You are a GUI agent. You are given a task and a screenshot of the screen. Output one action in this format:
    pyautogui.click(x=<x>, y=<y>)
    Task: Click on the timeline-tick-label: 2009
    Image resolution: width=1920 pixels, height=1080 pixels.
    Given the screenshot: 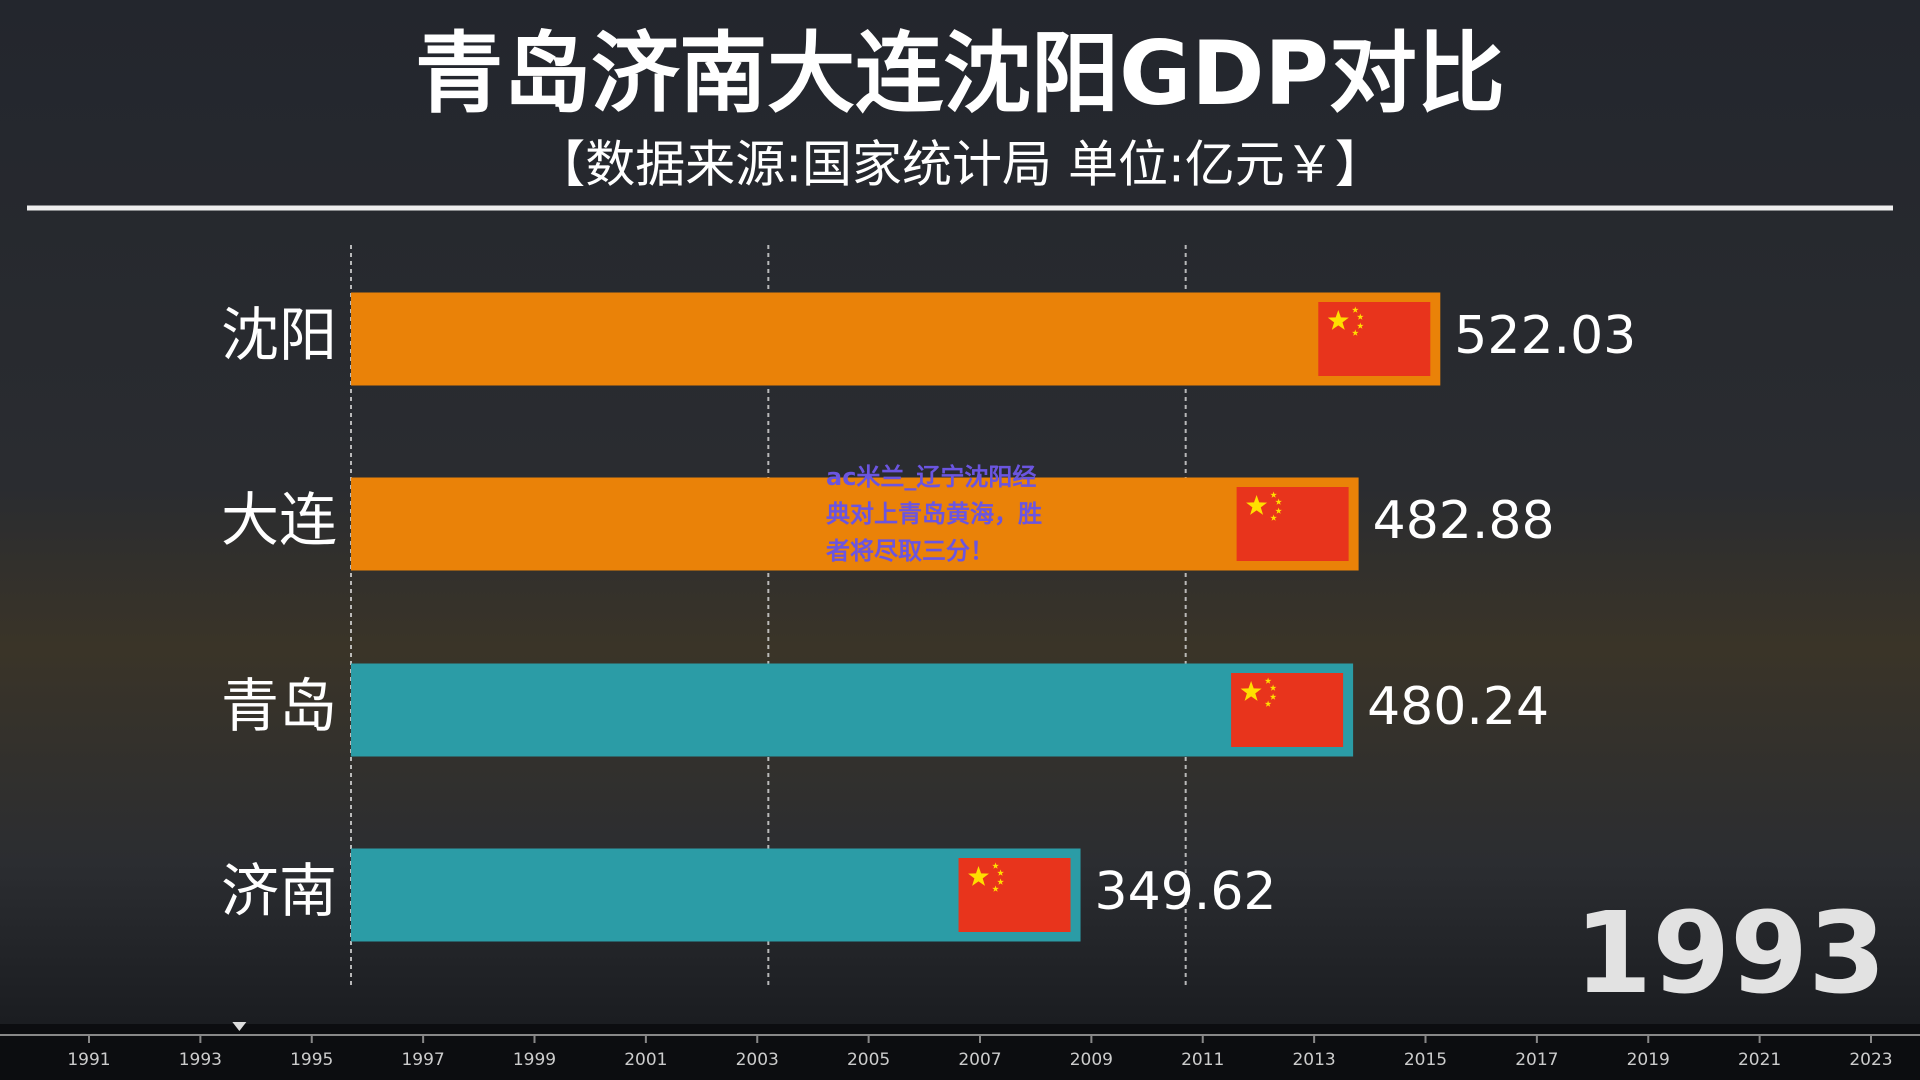 What is the action you would take?
    pyautogui.click(x=1091, y=1060)
    